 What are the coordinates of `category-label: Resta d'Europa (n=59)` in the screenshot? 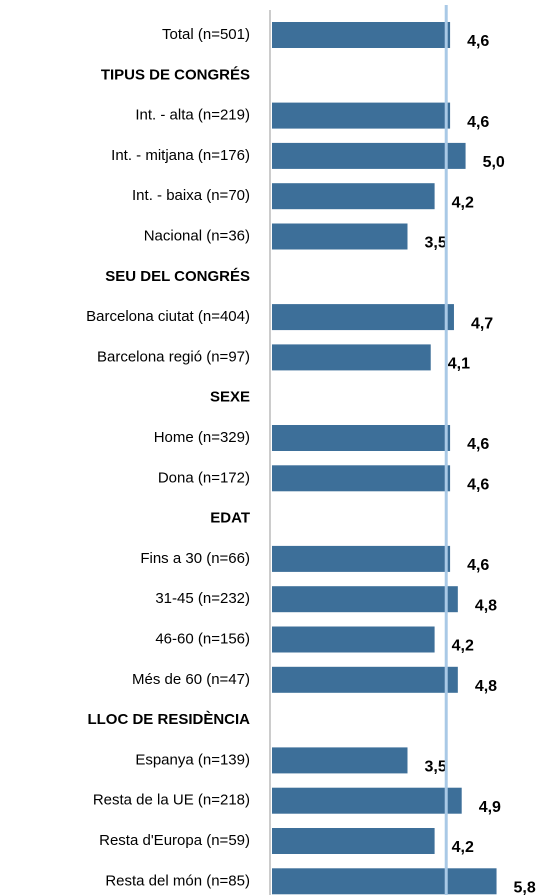 It's located at (174, 840).